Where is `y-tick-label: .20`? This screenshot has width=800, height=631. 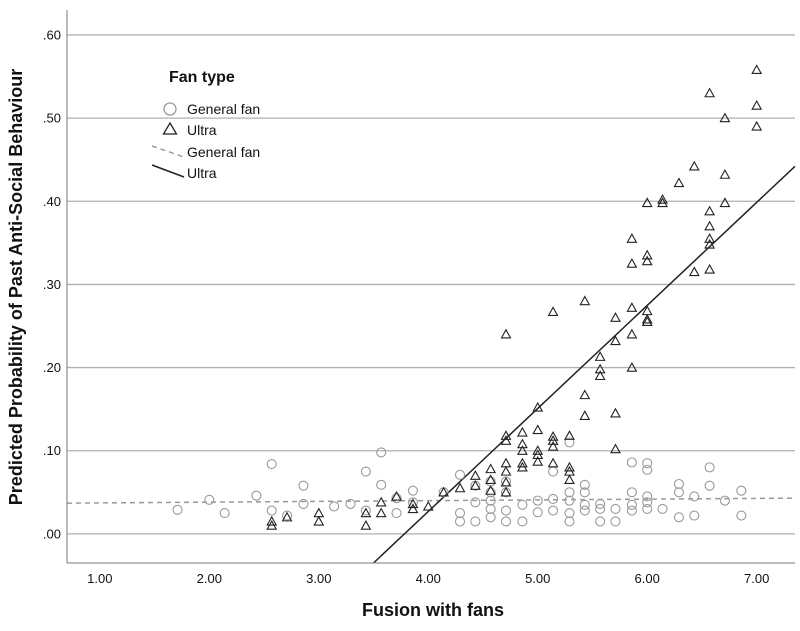 y-tick-label: .20 is located at coordinates (52, 367).